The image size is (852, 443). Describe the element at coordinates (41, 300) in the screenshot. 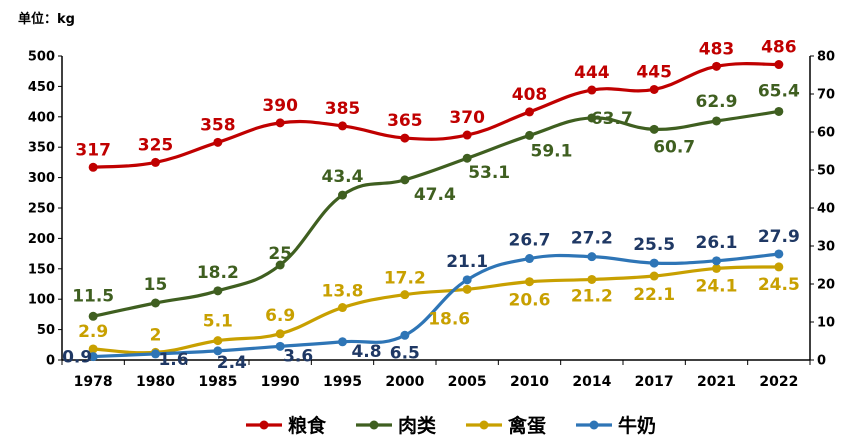

I see `left-tick-label: 100` at that location.